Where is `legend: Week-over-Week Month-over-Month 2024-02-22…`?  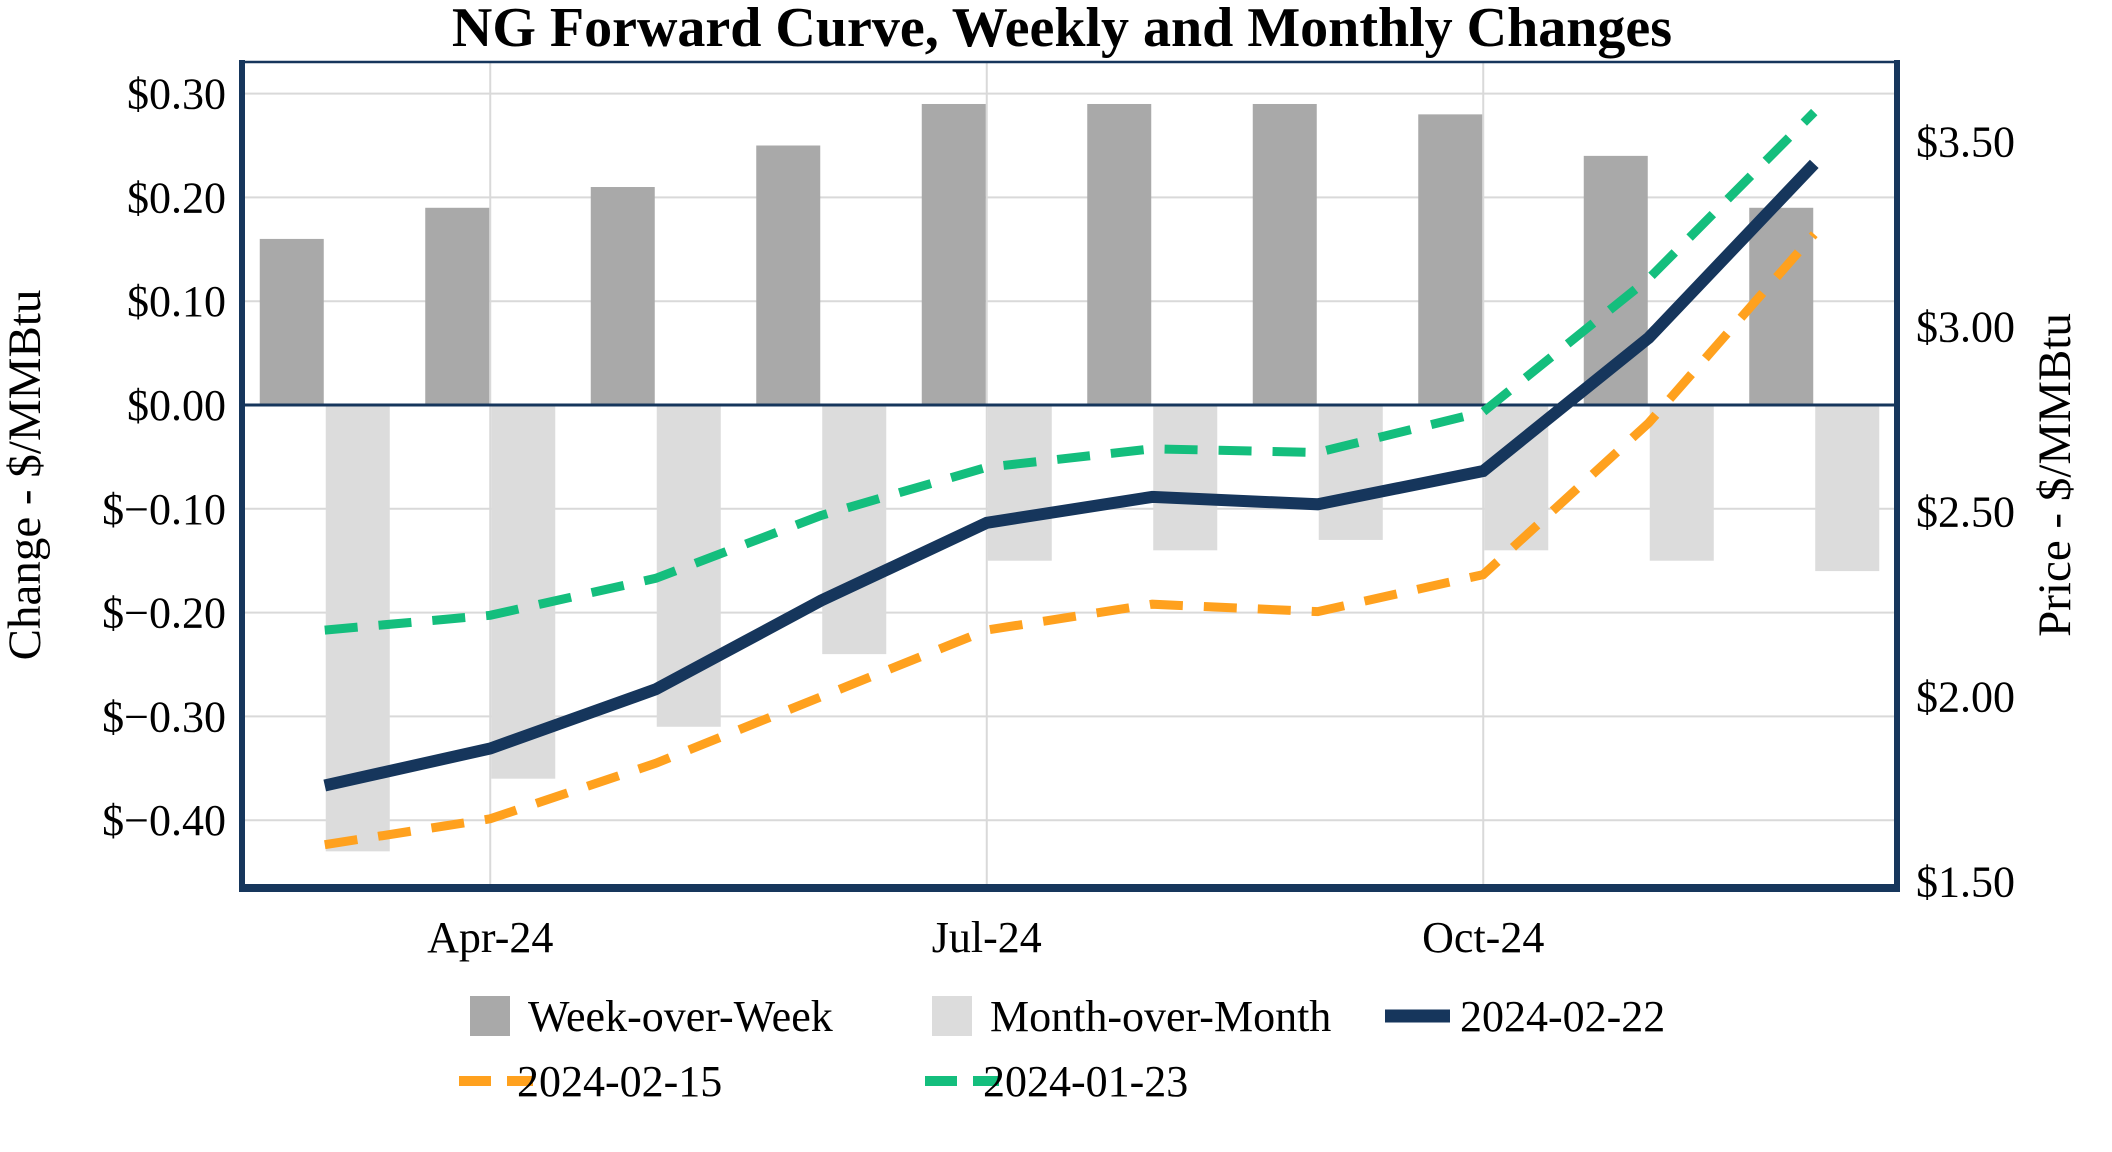
legend: Week-over-Week Month-over-Month 2024-02-22… is located at coordinates (1062, 1049).